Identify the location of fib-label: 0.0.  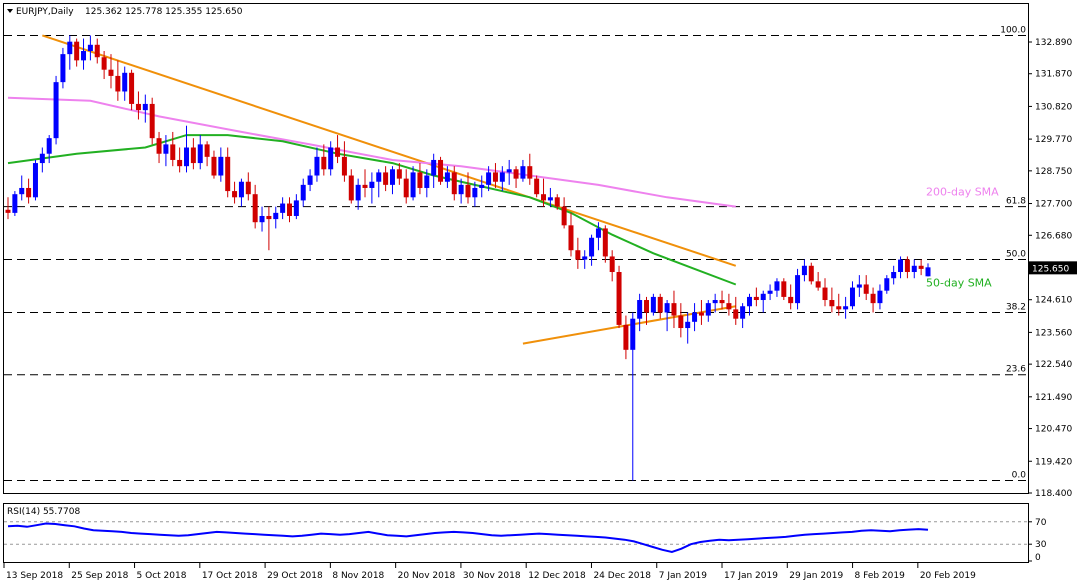
(1019, 476).